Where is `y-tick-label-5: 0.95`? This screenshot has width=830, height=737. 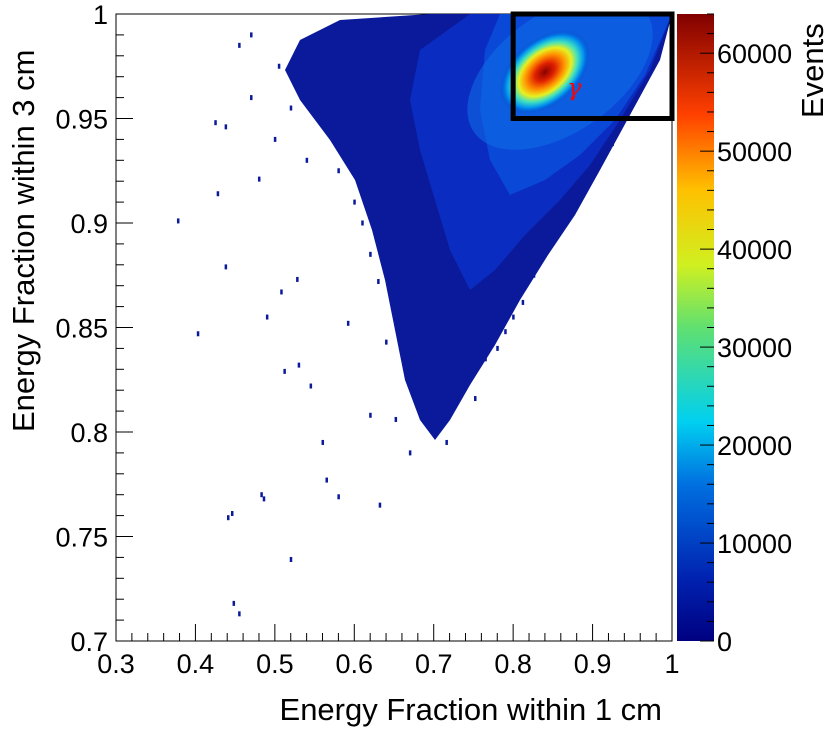 y-tick-label-5: 0.95 is located at coordinates (81, 120).